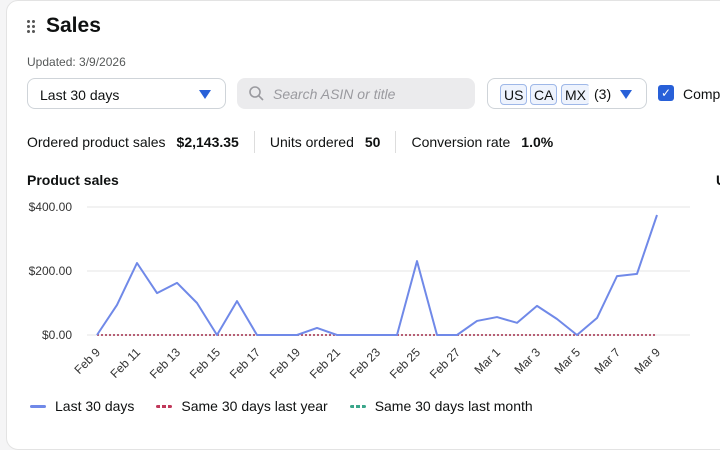  What do you see at coordinates (95, 406) in the screenshot?
I see `legend-label: Last 30 days` at bounding box center [95, 406].